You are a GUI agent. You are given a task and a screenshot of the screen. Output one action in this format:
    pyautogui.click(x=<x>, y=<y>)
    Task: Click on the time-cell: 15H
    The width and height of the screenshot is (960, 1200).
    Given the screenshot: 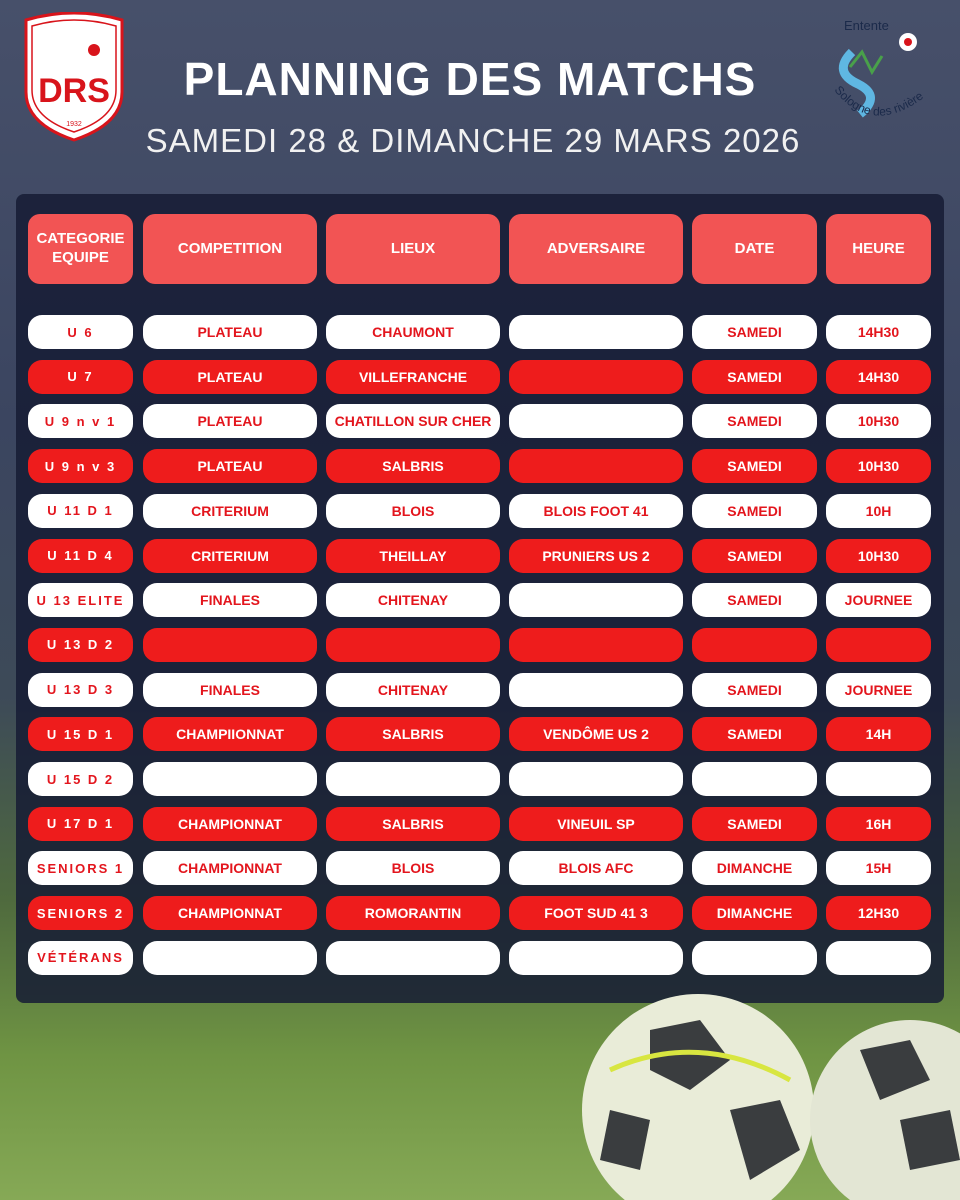 What is the action you would take?
    pyautogui.click(x=878, y=868)
    